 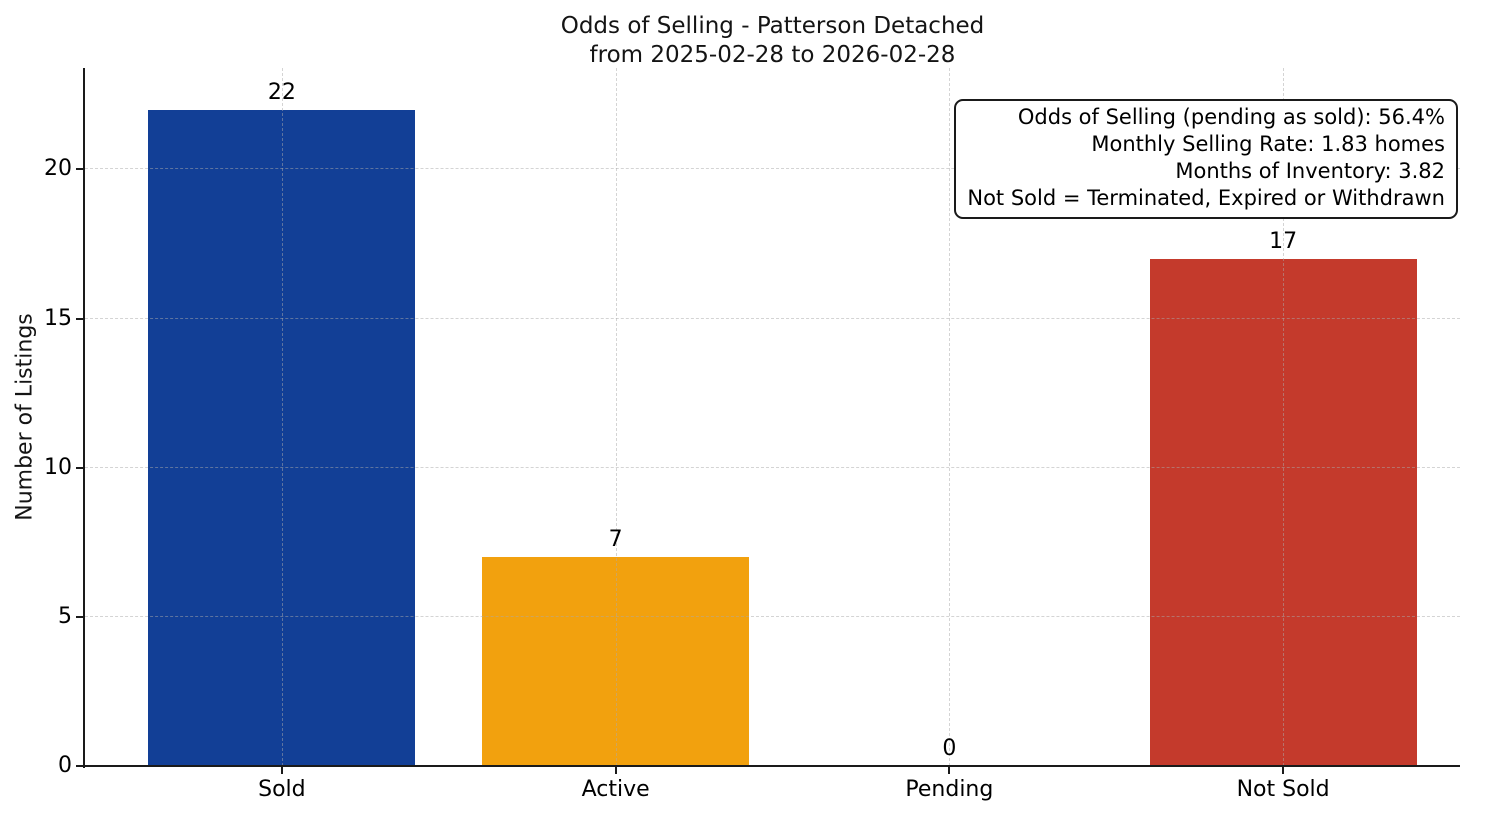 I want to click on y-tick-label: 0, so click(x=65, y=765).